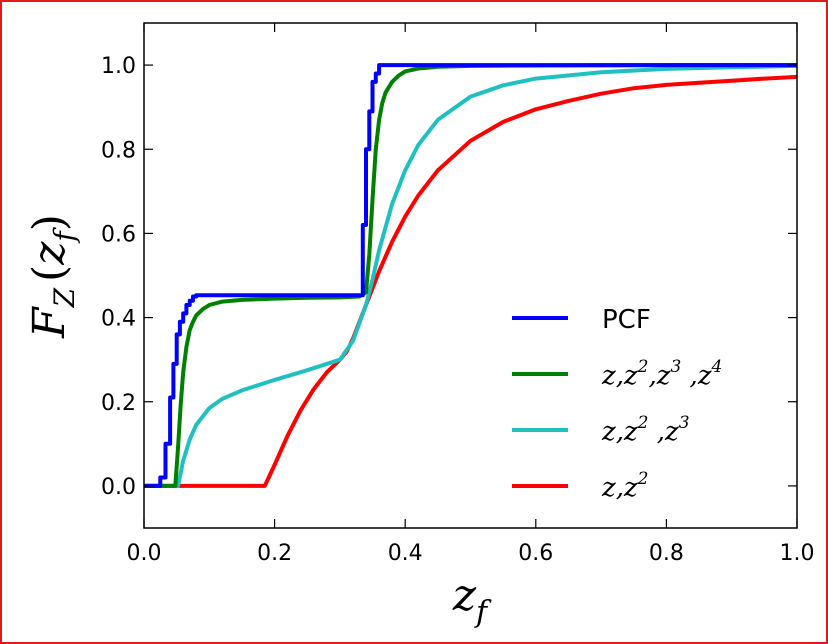 The height and width of the screenshot is (644, 828). Describe the element at coordinates (797, 553) in the screenshot. I see `x-tick-label: 1.0` at that location.